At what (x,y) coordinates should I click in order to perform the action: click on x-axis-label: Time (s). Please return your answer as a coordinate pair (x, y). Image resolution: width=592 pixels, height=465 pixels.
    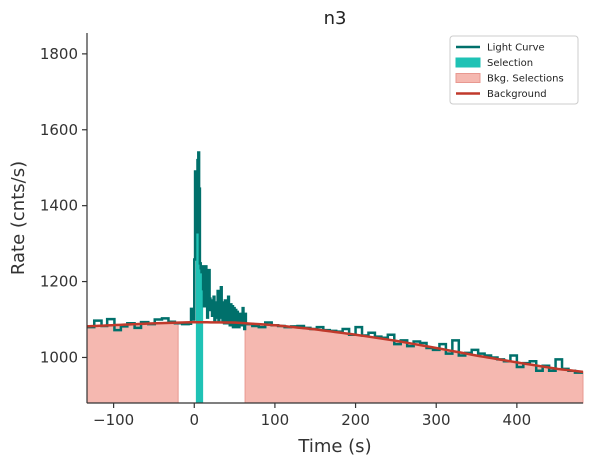
    Looking at the image, I should click on (334, 446).